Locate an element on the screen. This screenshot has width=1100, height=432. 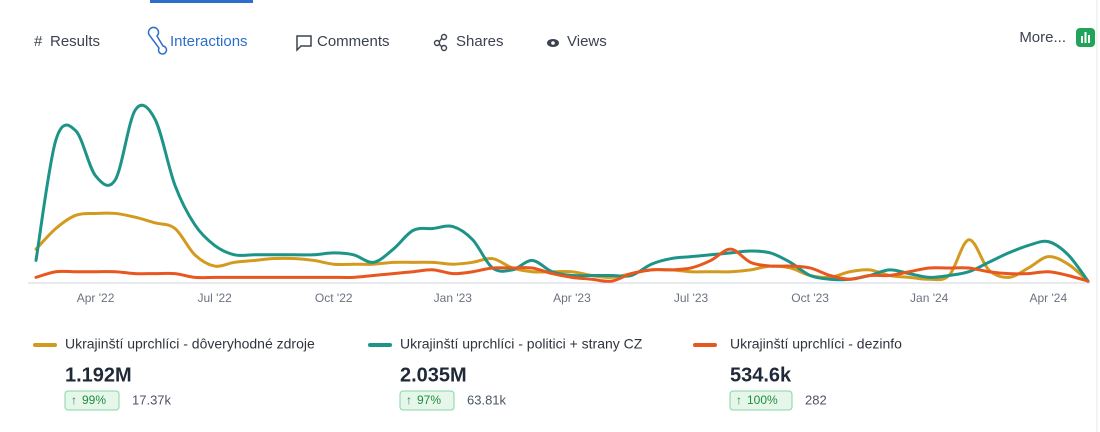
x-tick-label: Jan '24 is located at coordinates (929, 298).